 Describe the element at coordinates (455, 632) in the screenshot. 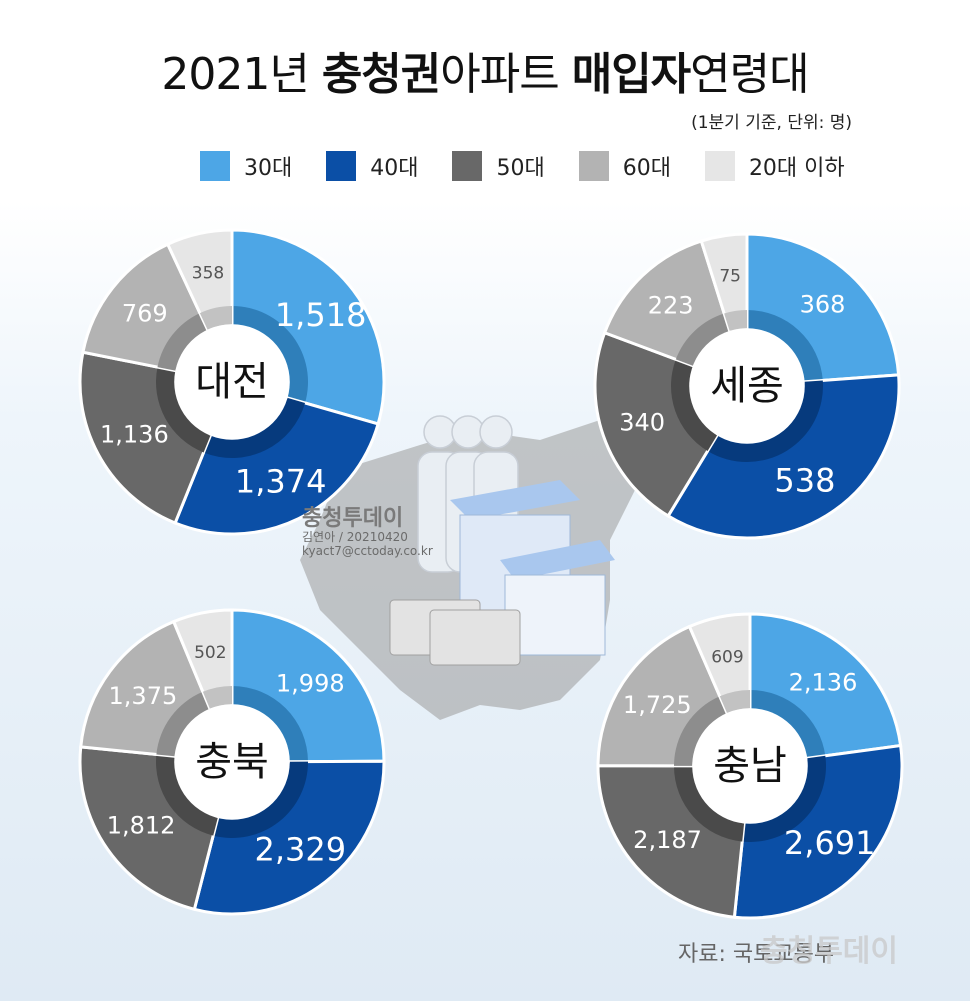

I see `money-illustration` at that location.